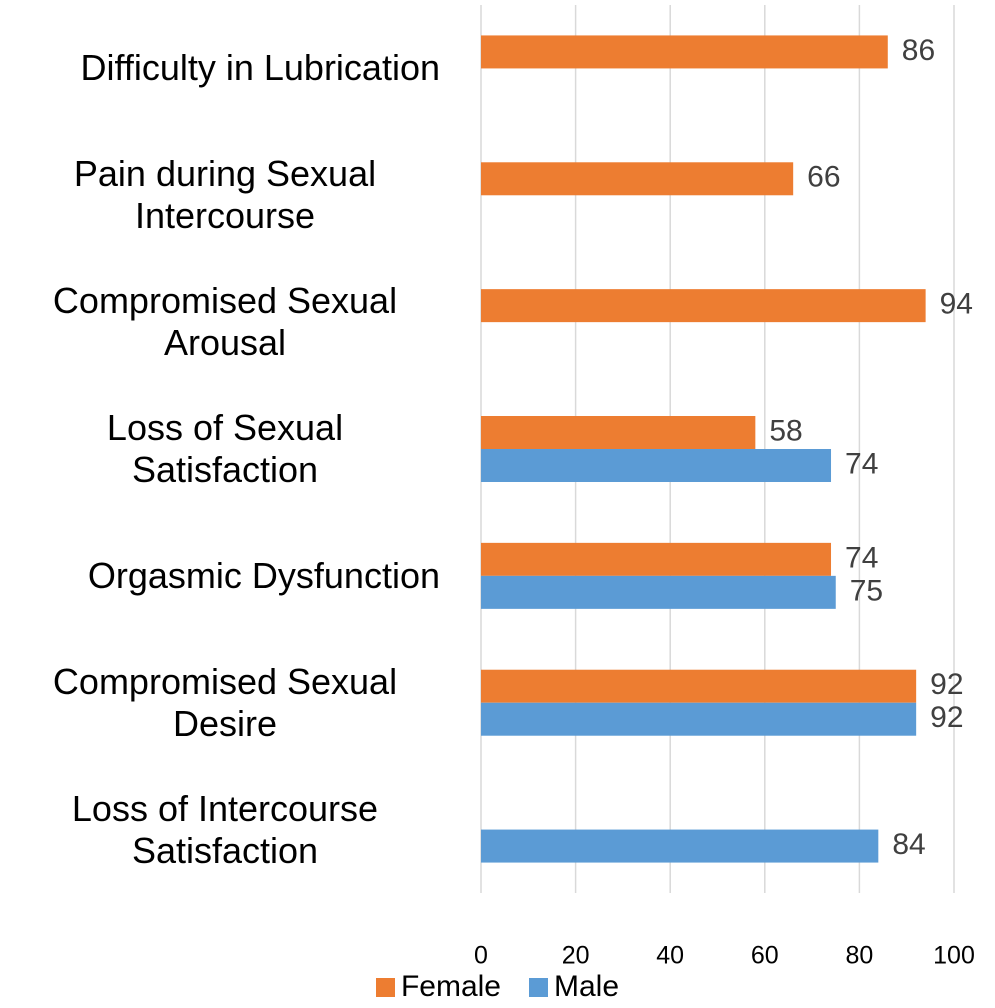 The height and width of the screenshot is (1008, 995). I want to click on data-label: 58, so click(785, 430).